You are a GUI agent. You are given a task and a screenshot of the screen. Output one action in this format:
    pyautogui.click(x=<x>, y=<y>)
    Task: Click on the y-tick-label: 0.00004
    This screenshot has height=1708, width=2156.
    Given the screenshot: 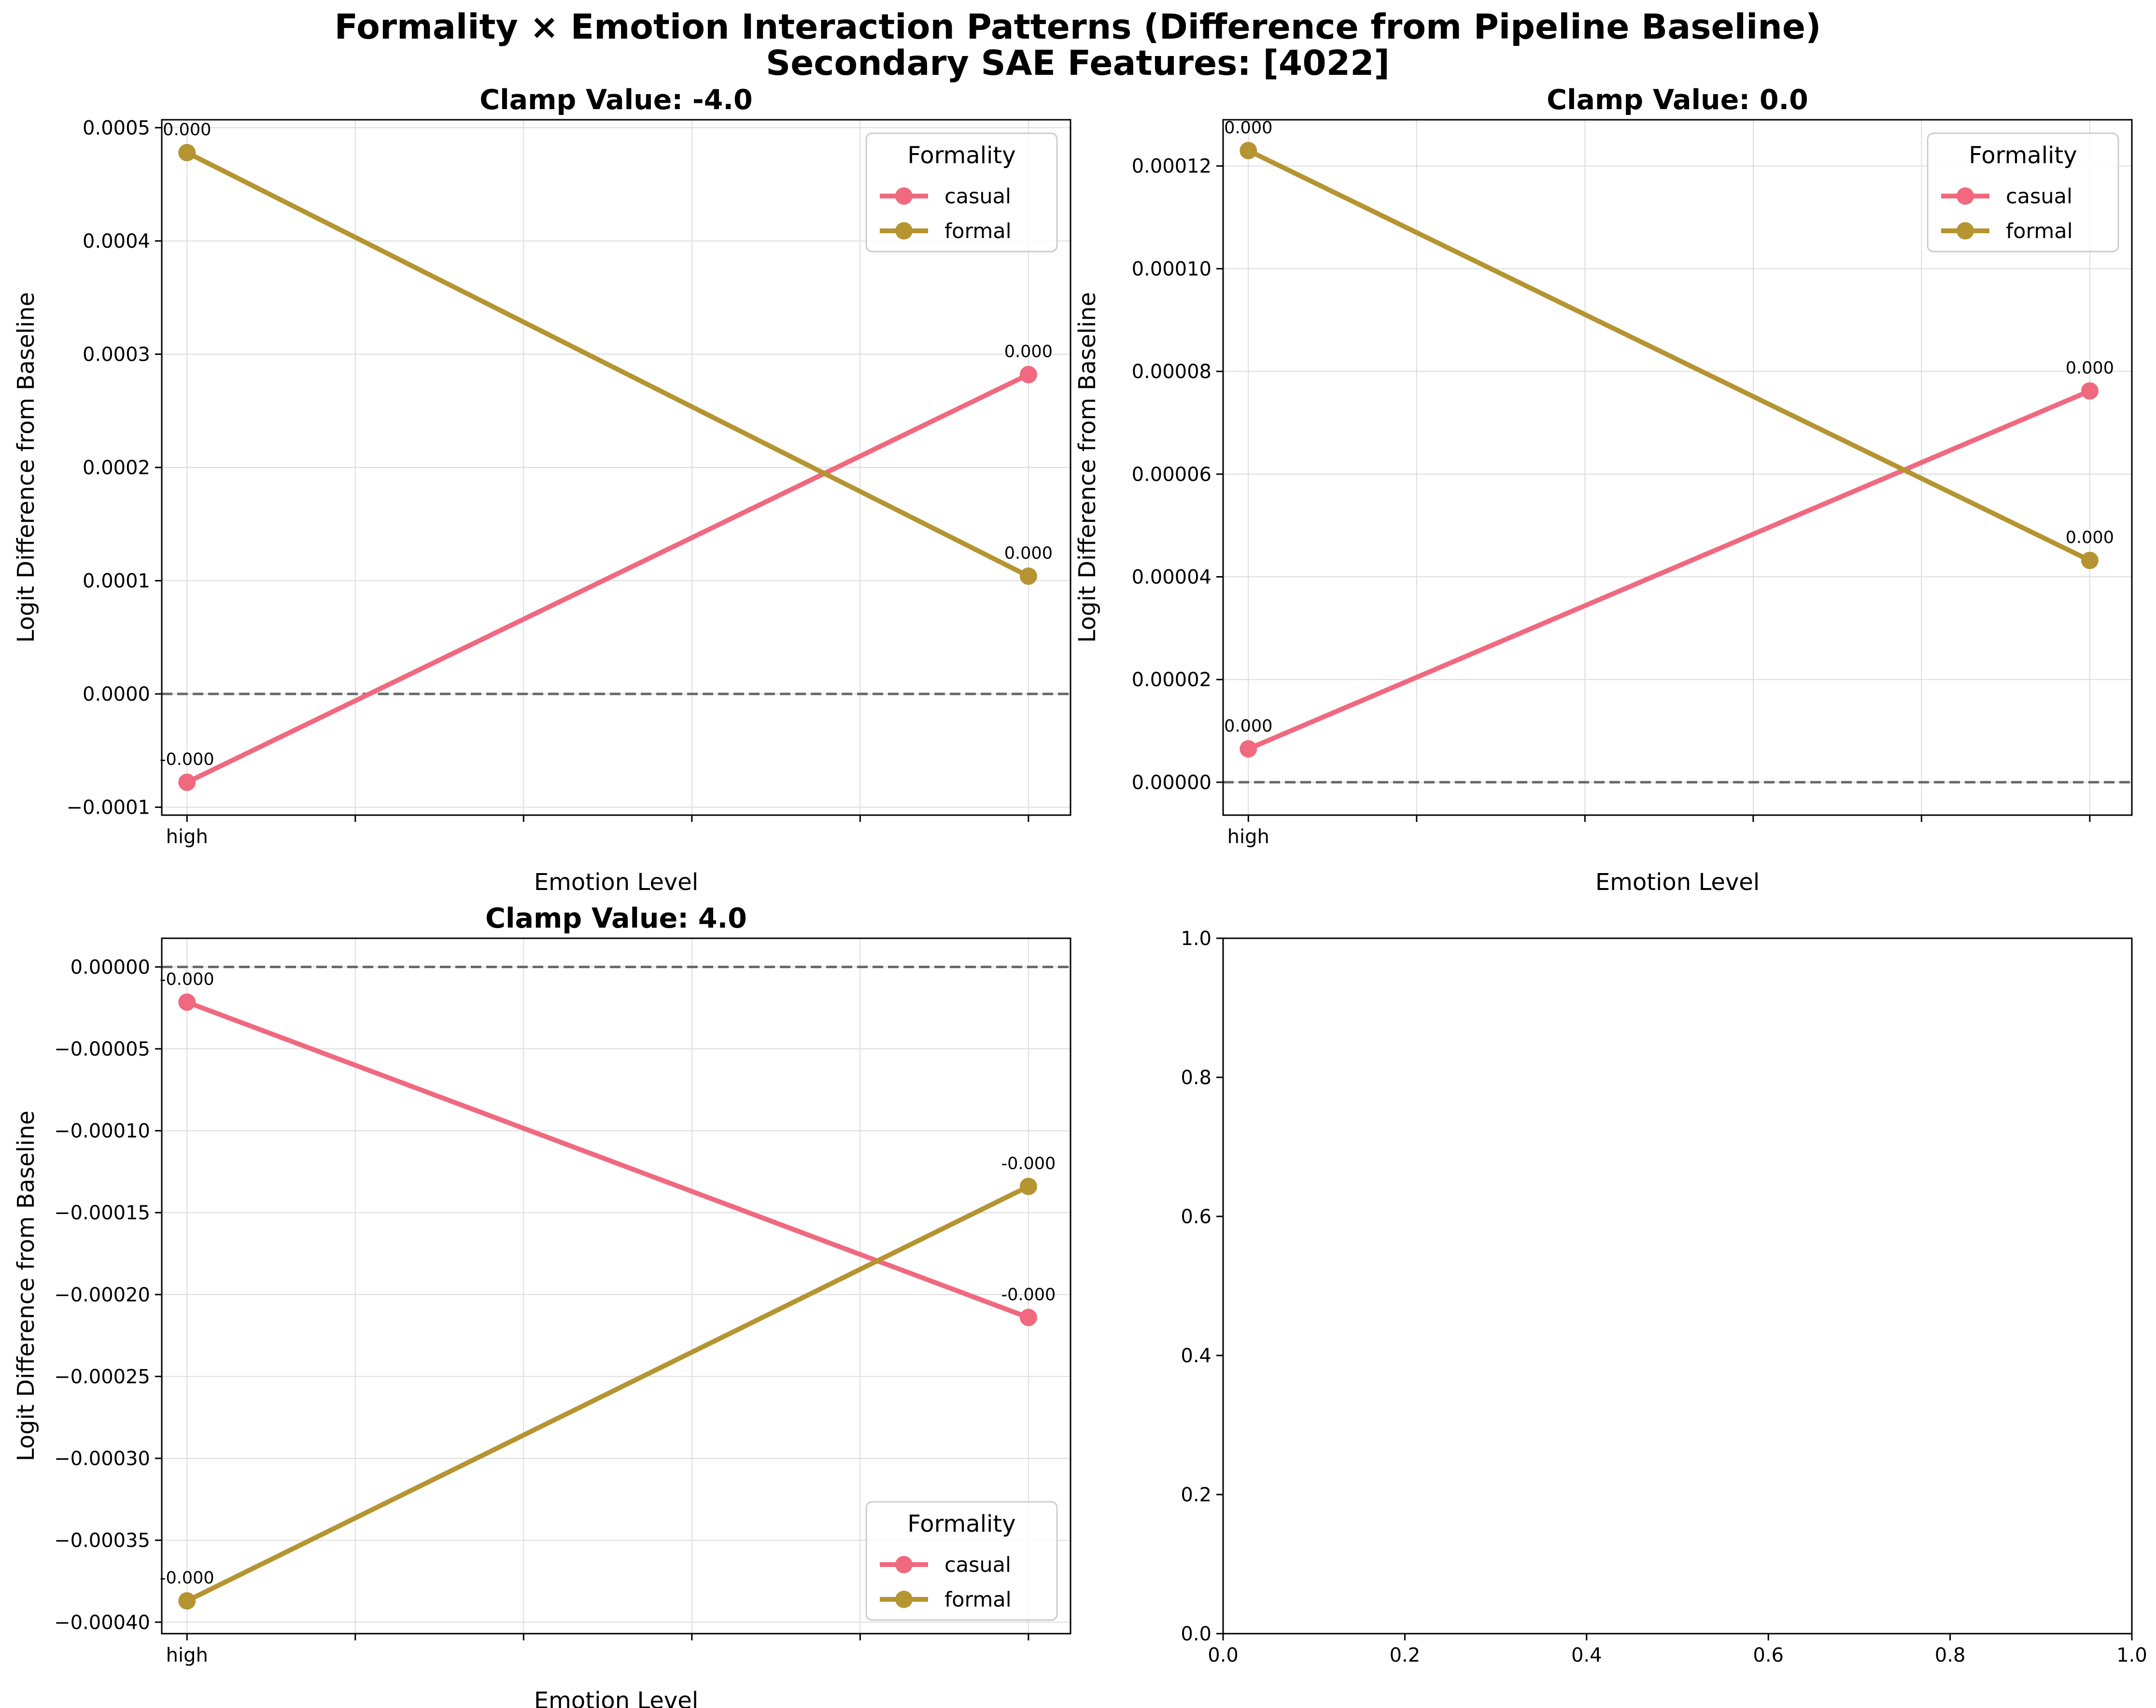 What is the action you would take?
    pyautogui.click(x=1172, y=577)
    